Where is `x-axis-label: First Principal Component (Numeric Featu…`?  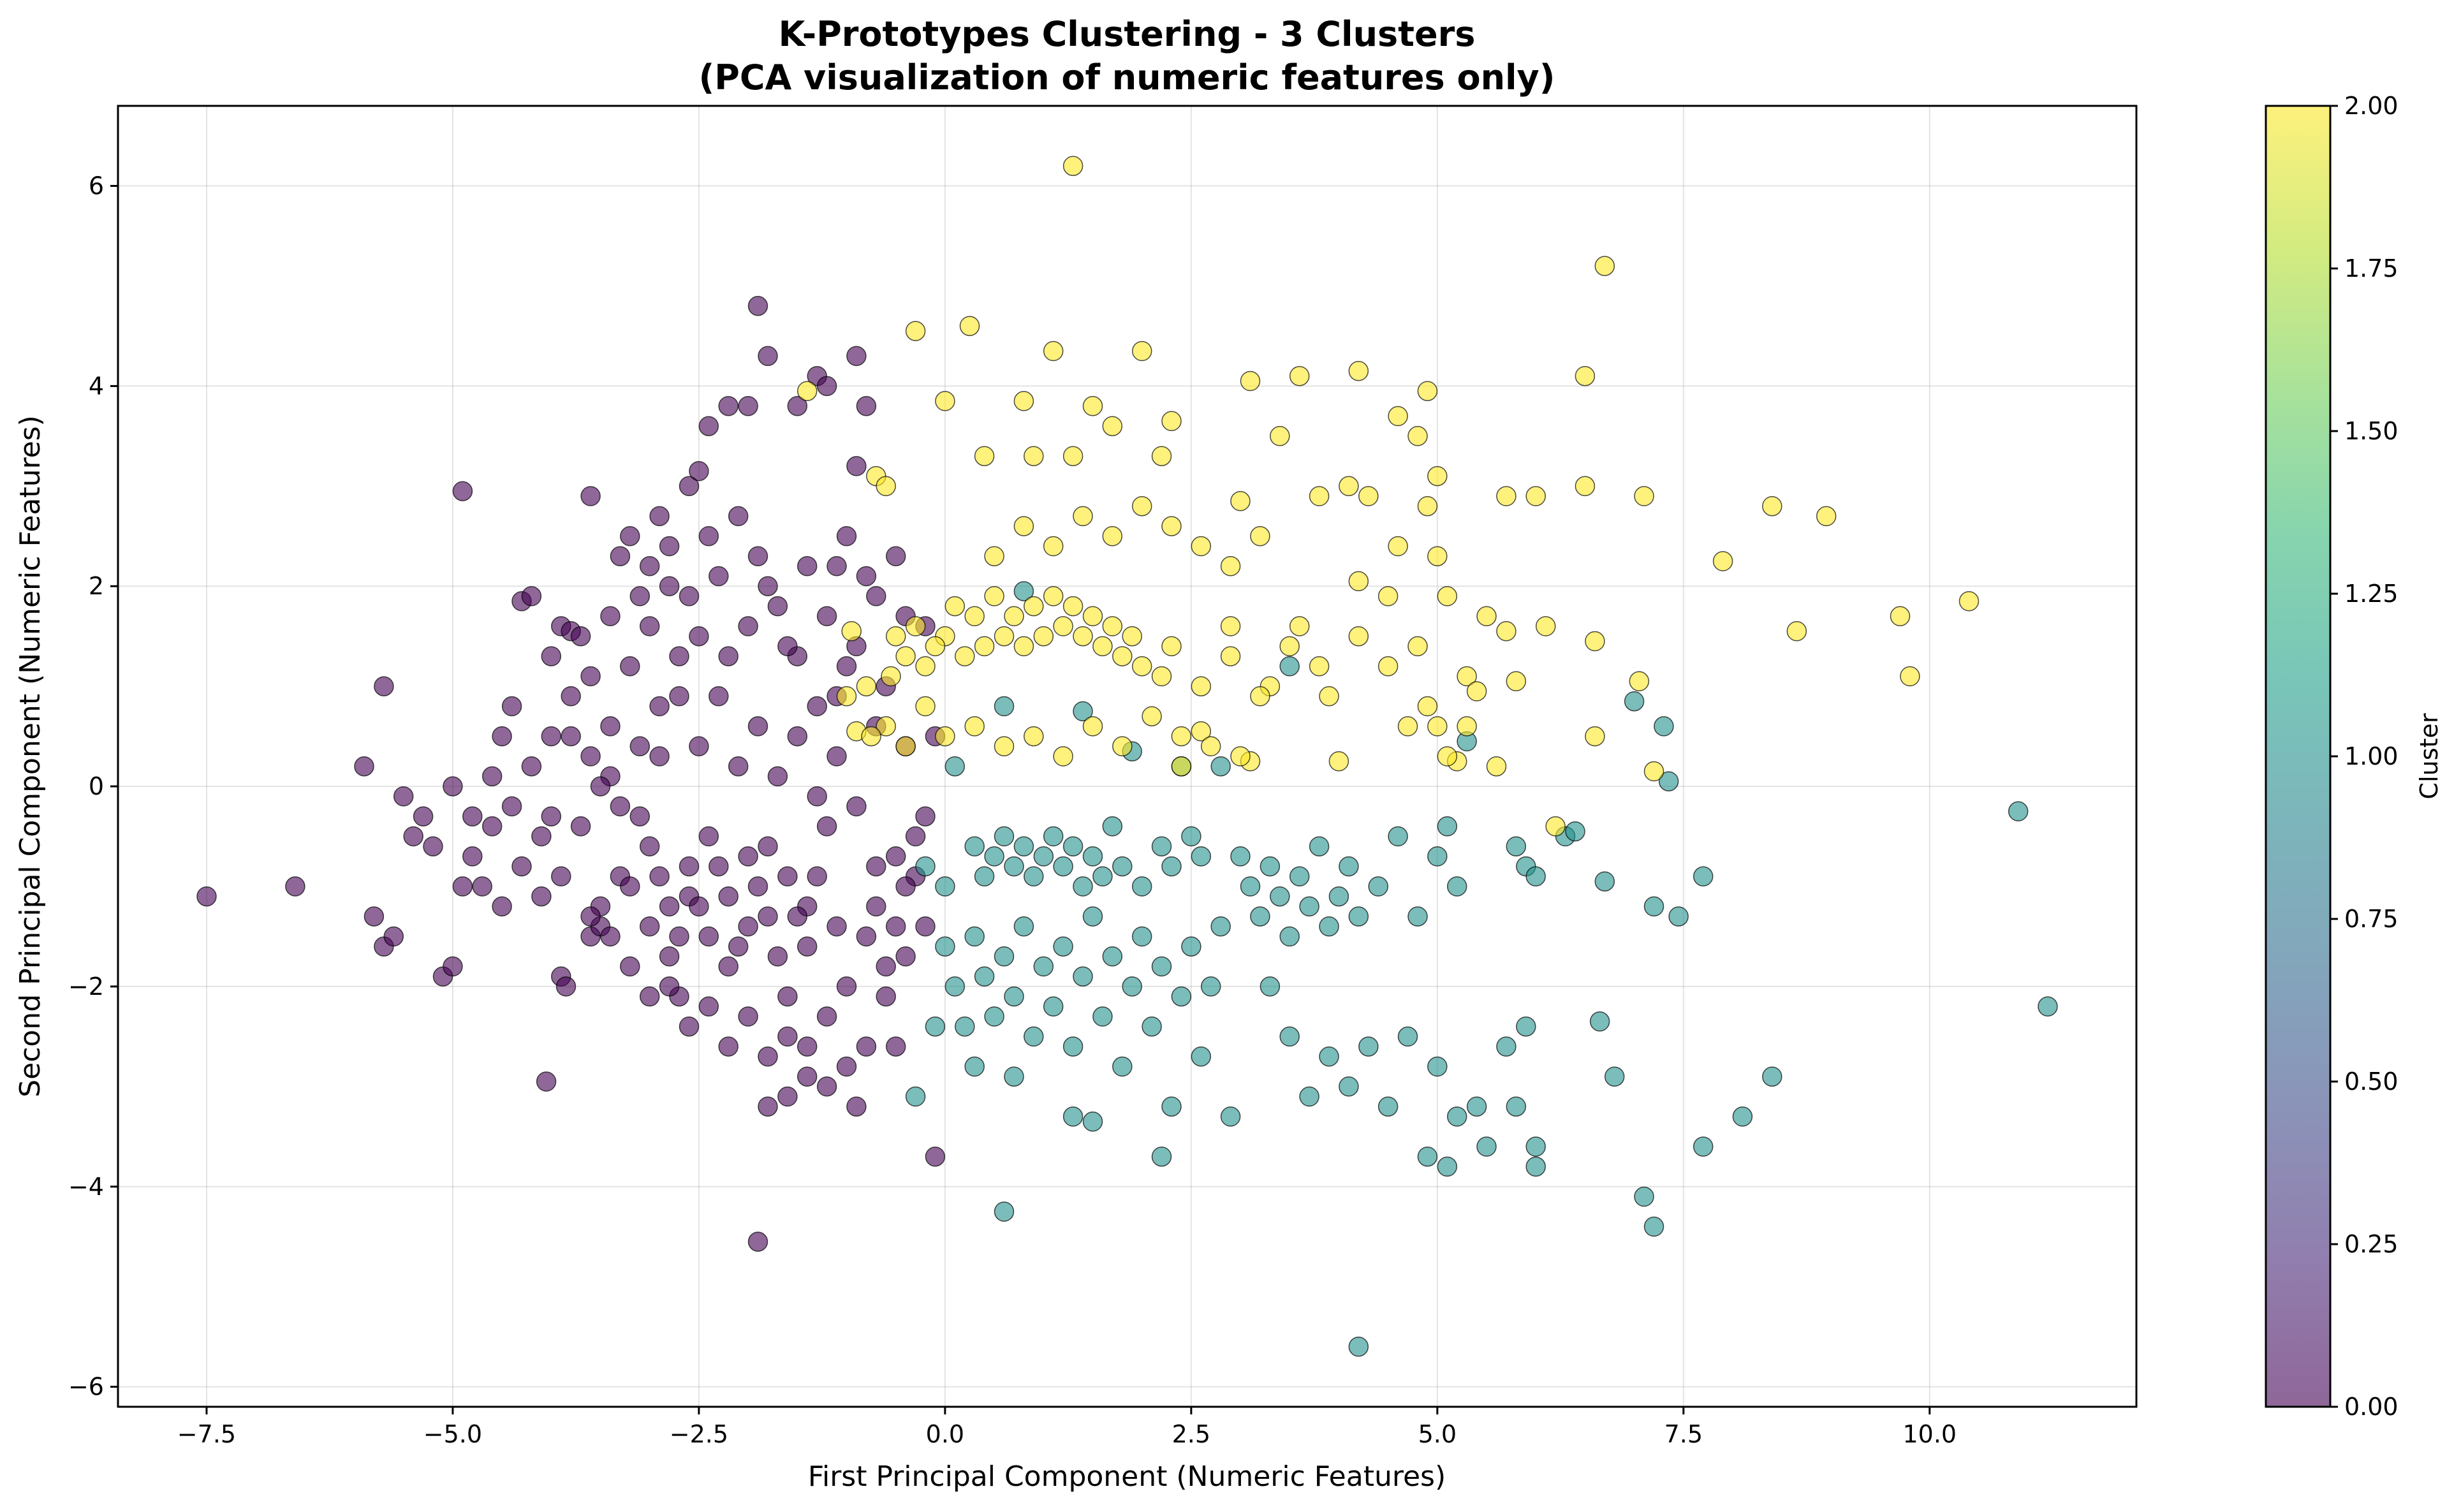 x-axis-label: First Principal Component (Numeric Featu… is located at coordinates (1127, 1476).